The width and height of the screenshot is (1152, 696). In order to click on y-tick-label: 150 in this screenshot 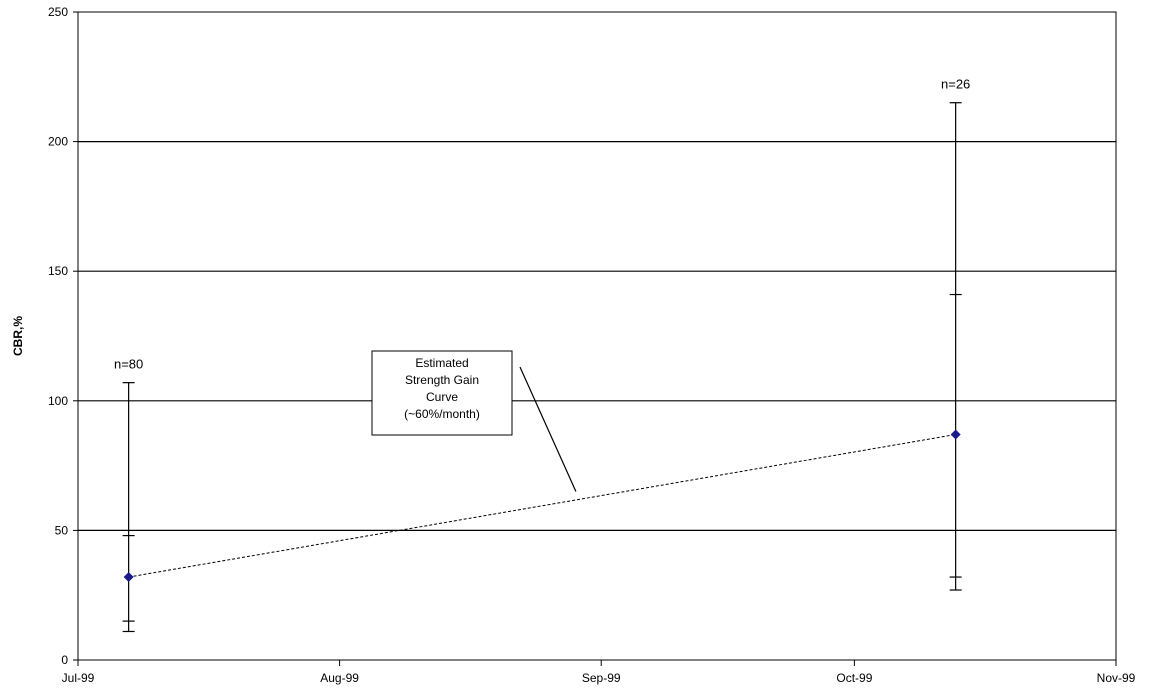, I will do `click(58, 271)`.